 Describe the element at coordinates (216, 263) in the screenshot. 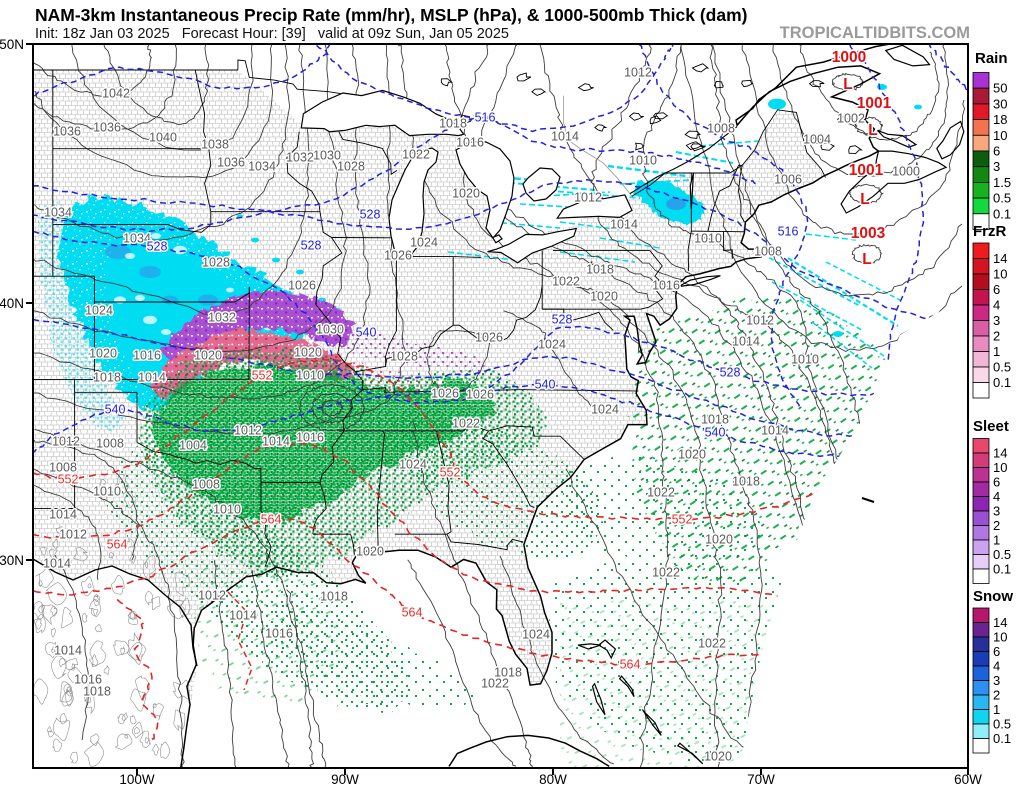

I see `svg-text: 1028` at that location.